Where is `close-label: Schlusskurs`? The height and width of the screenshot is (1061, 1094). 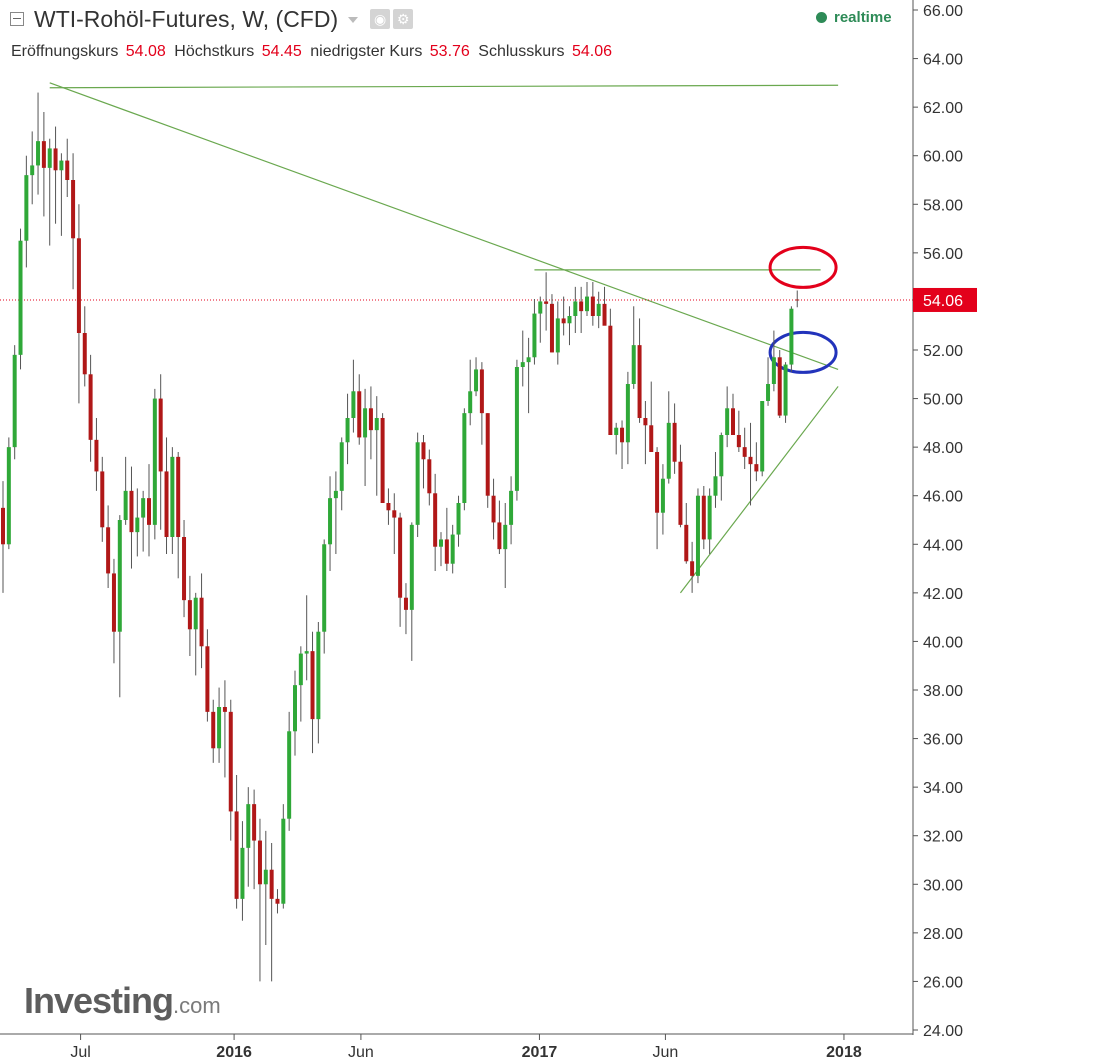 close-label: Schlusskurs is located at coordinates (521, 51).